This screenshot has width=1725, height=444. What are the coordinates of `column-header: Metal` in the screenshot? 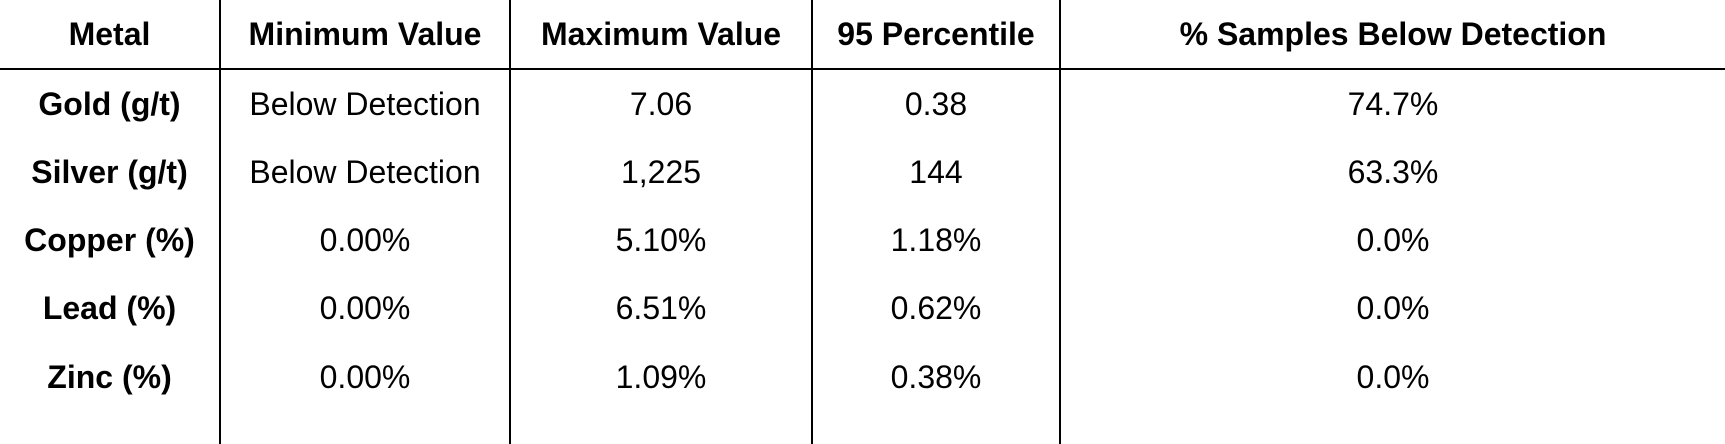 It's located at (110, 35).